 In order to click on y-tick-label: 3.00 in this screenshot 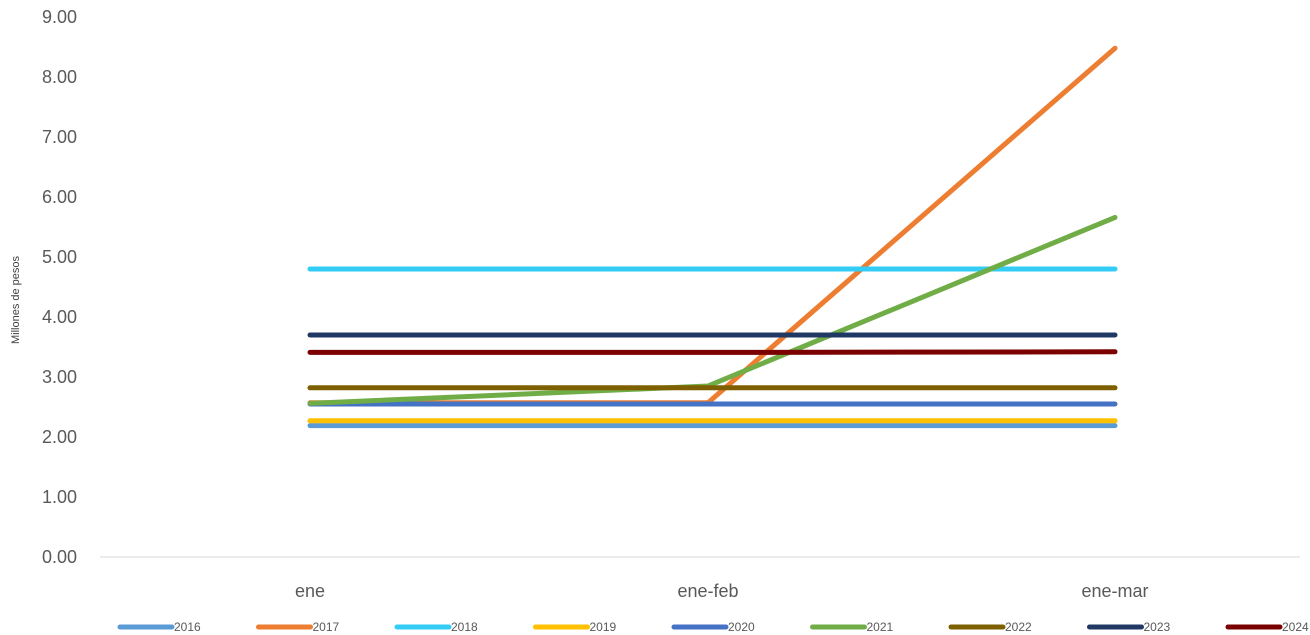, I will do `click(59, 377)`.